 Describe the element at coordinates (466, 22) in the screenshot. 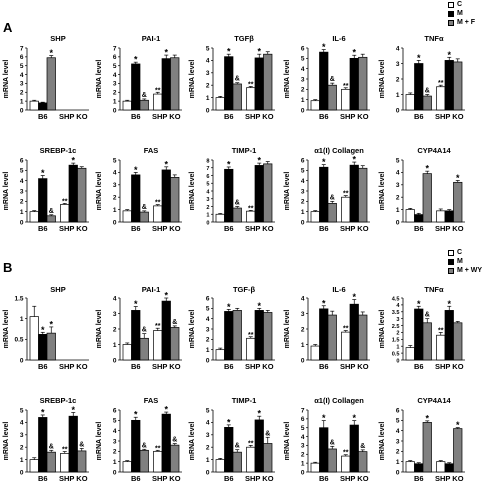

I see `legend-label: M + F` at that location.